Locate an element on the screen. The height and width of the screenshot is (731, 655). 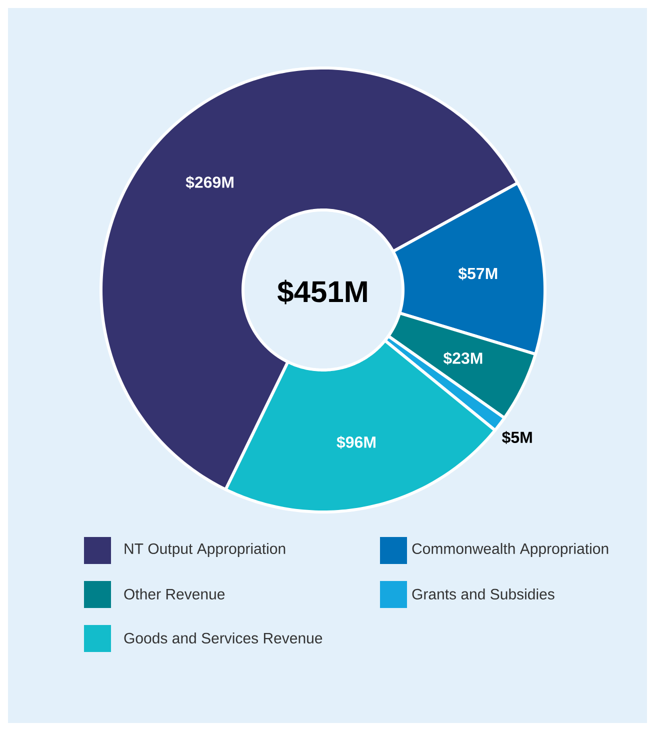
legend-label: Grants and Subsidies is located at coordinates (483, 594).